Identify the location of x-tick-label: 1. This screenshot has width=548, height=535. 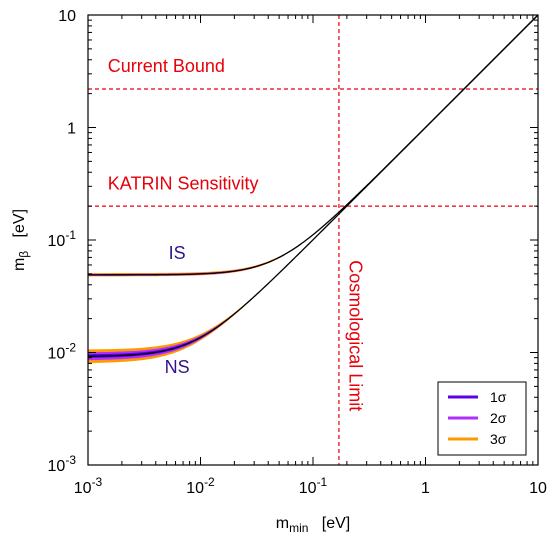
(425, 488).